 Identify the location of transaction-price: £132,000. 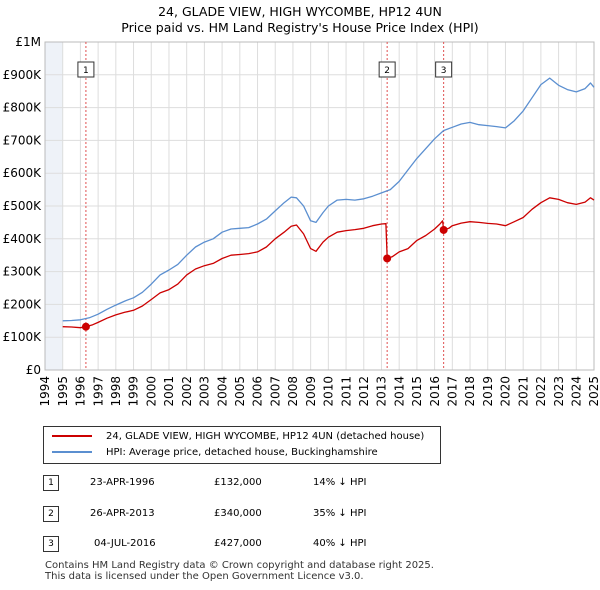
(238, 482).